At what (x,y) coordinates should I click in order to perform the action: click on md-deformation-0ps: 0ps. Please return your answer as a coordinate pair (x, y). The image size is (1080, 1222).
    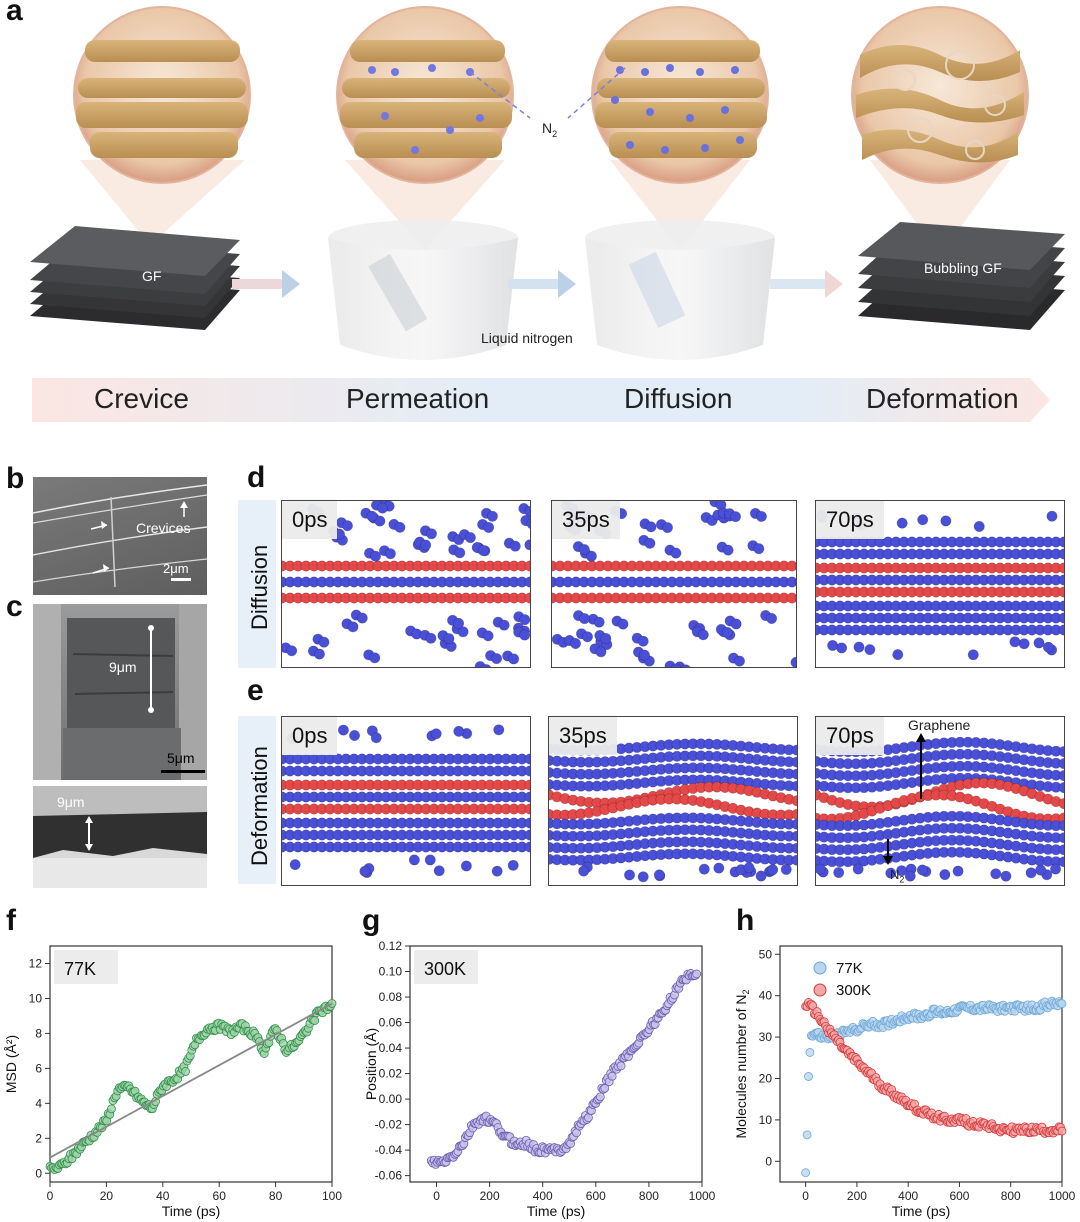
    Looking at the image, I should click on (406, 801).